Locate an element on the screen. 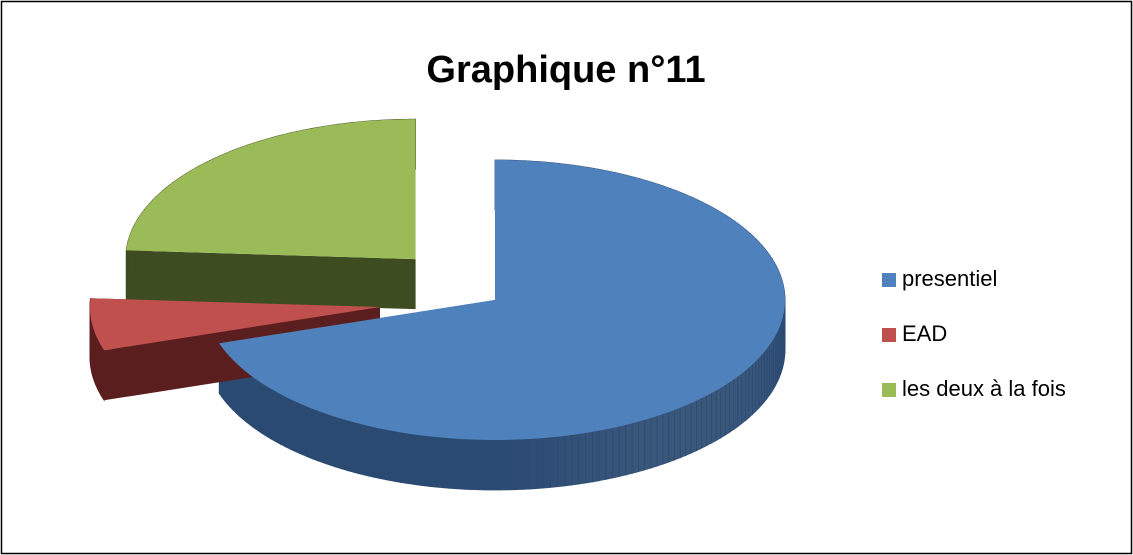 Image resolution: width=1133 pixels, height=555 pixels. legend-label: presentiel is located at coordinates (949, 278).